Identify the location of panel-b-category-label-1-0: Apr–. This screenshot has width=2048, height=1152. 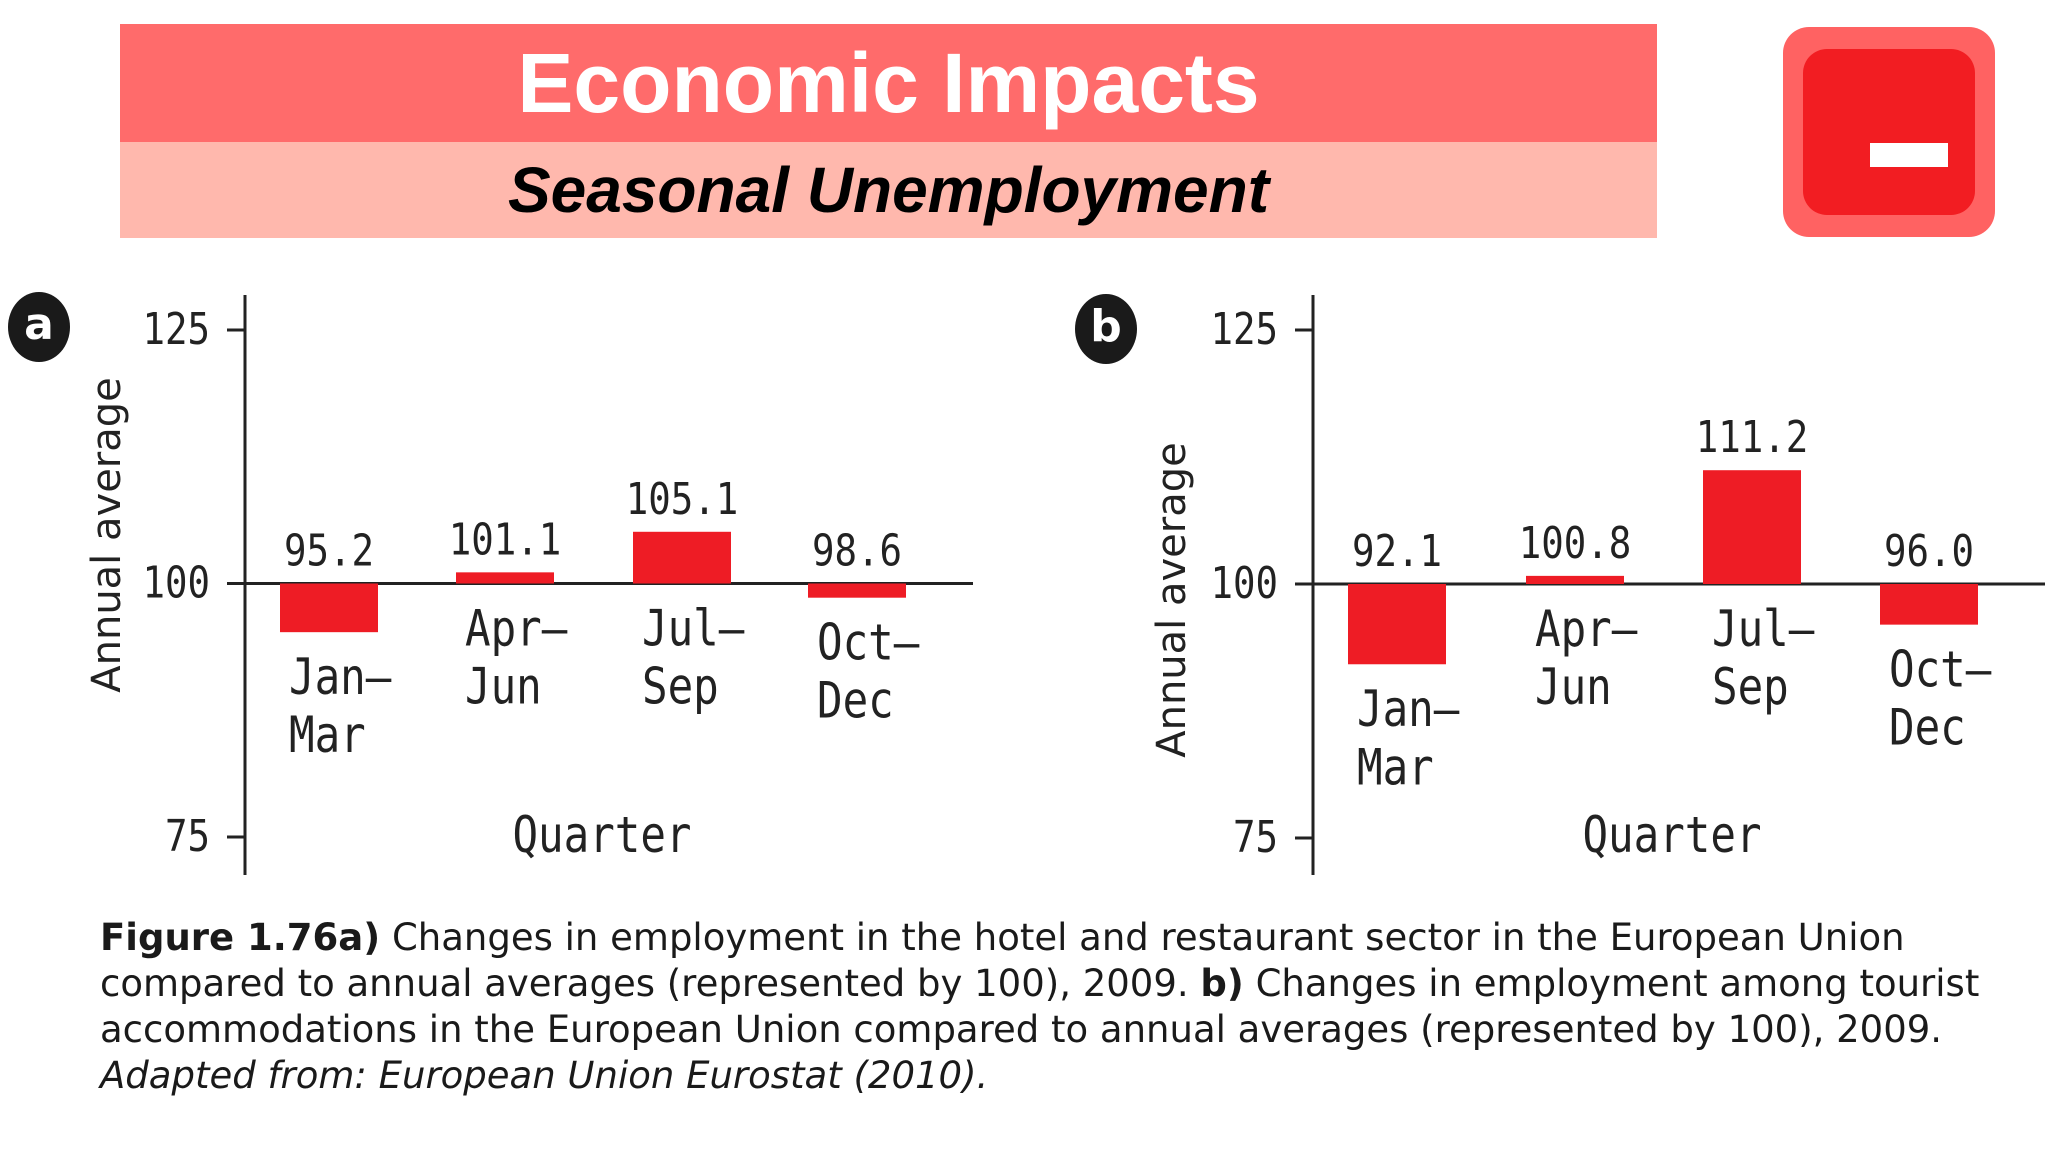
(1586, 629).